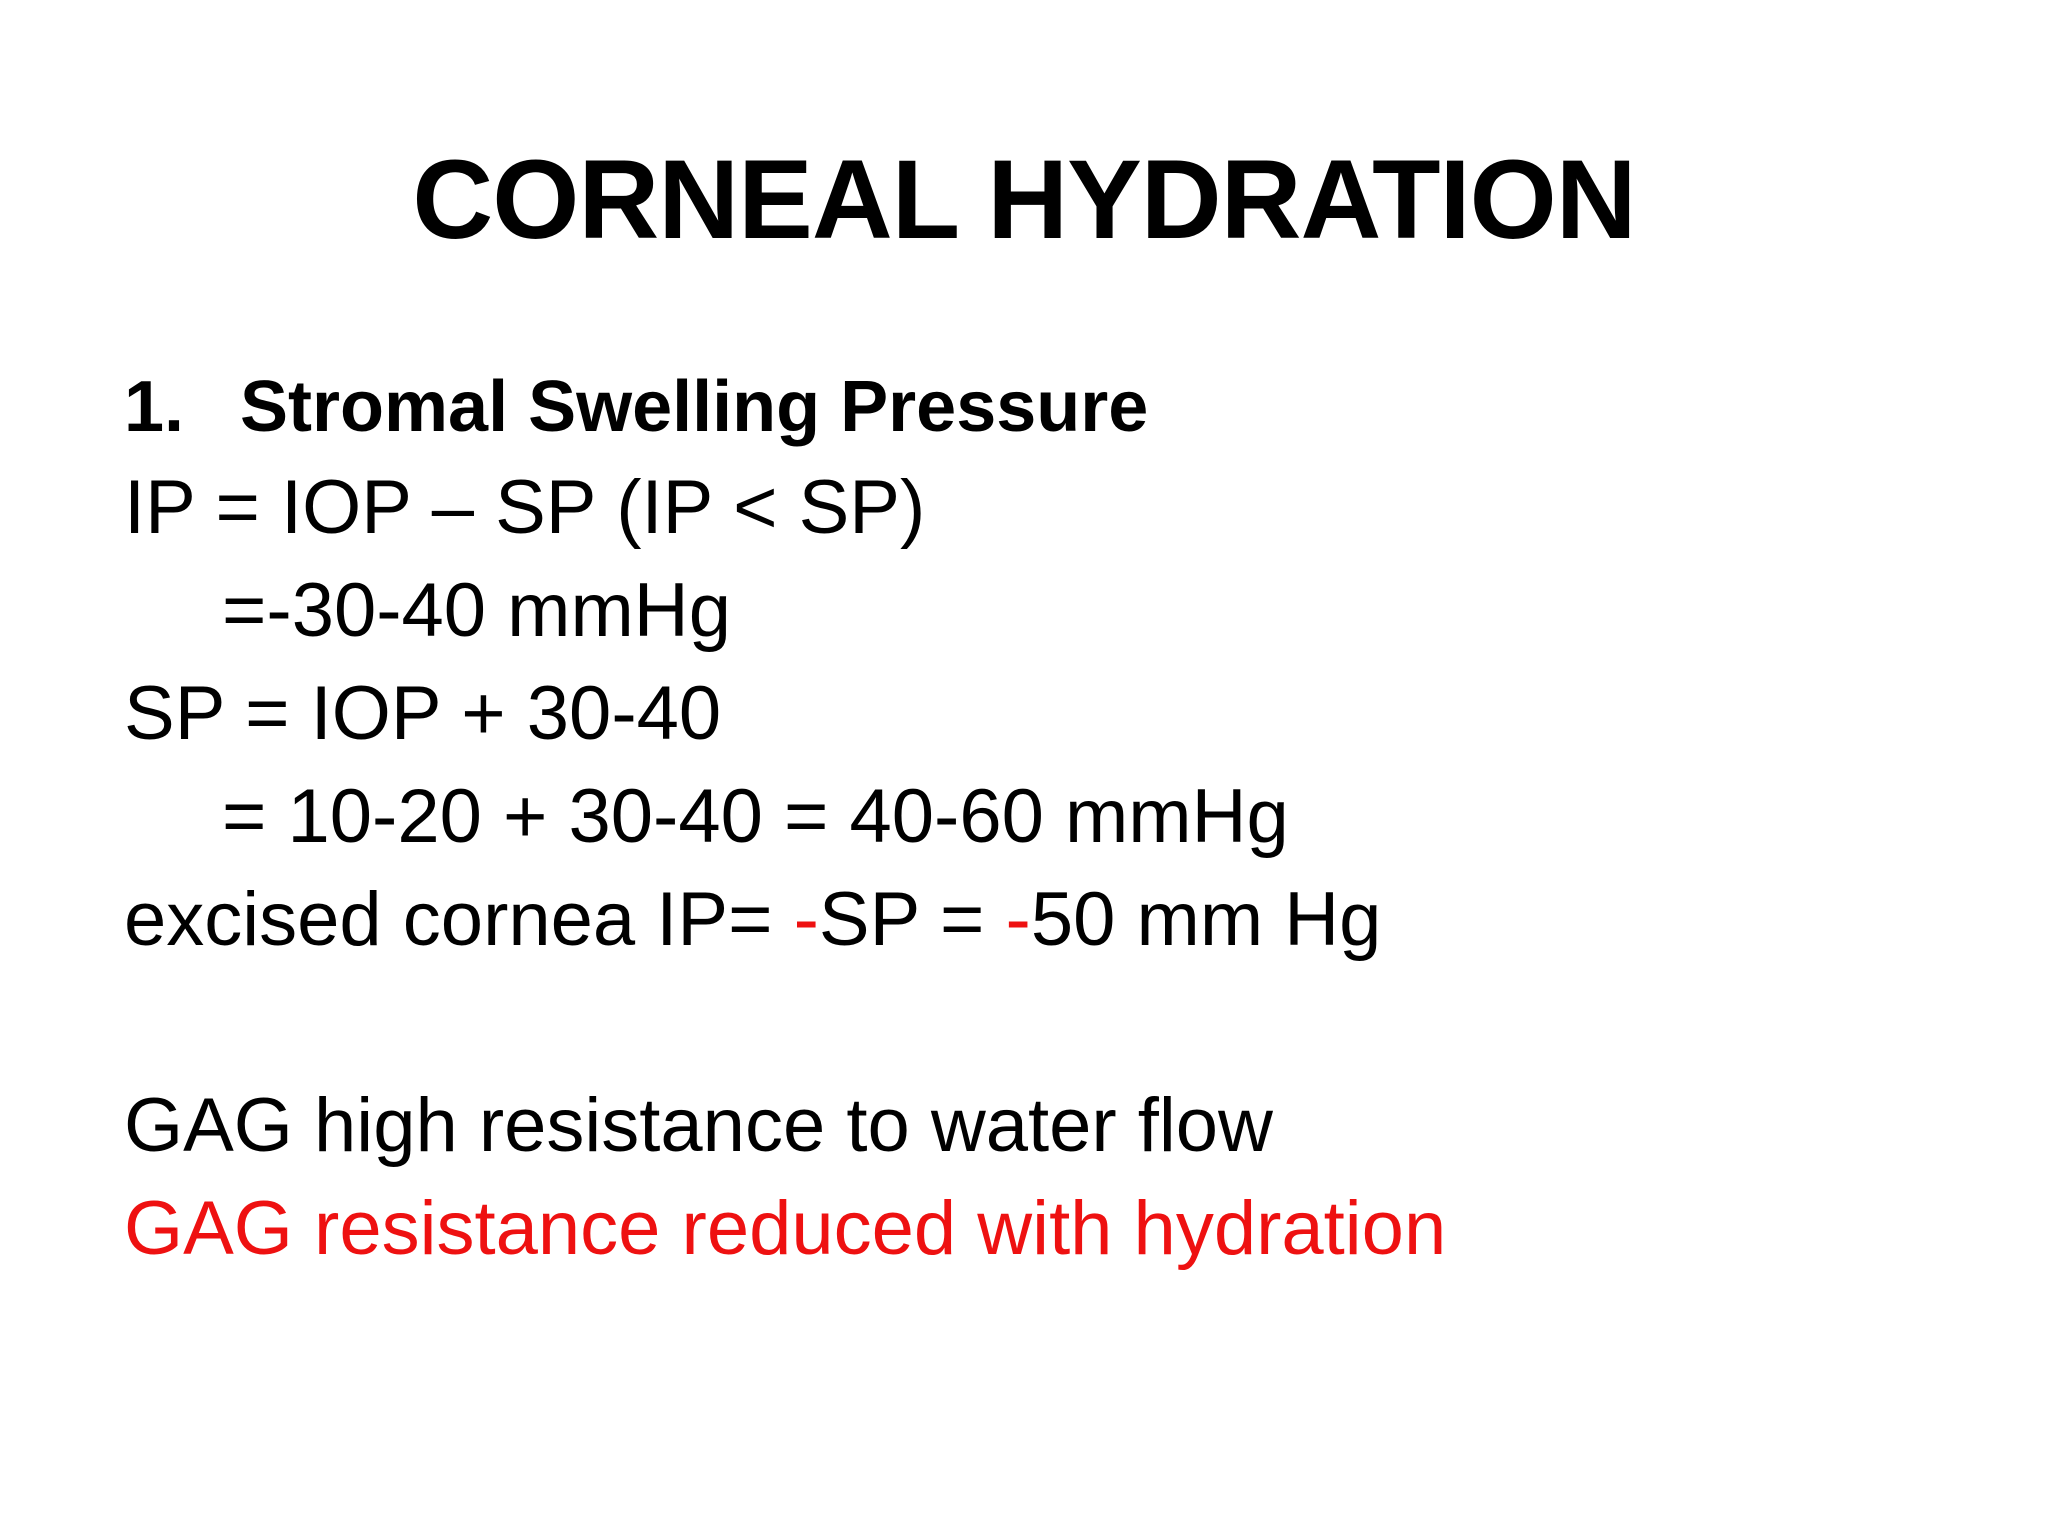 Image resolution: width=2048 pixels, height=1536 pixels. Describe the element at coordinates (525, 507) in the screenshot. I see `equation-line-ip: IP = IOP – SP (IP < SP)` at that location.